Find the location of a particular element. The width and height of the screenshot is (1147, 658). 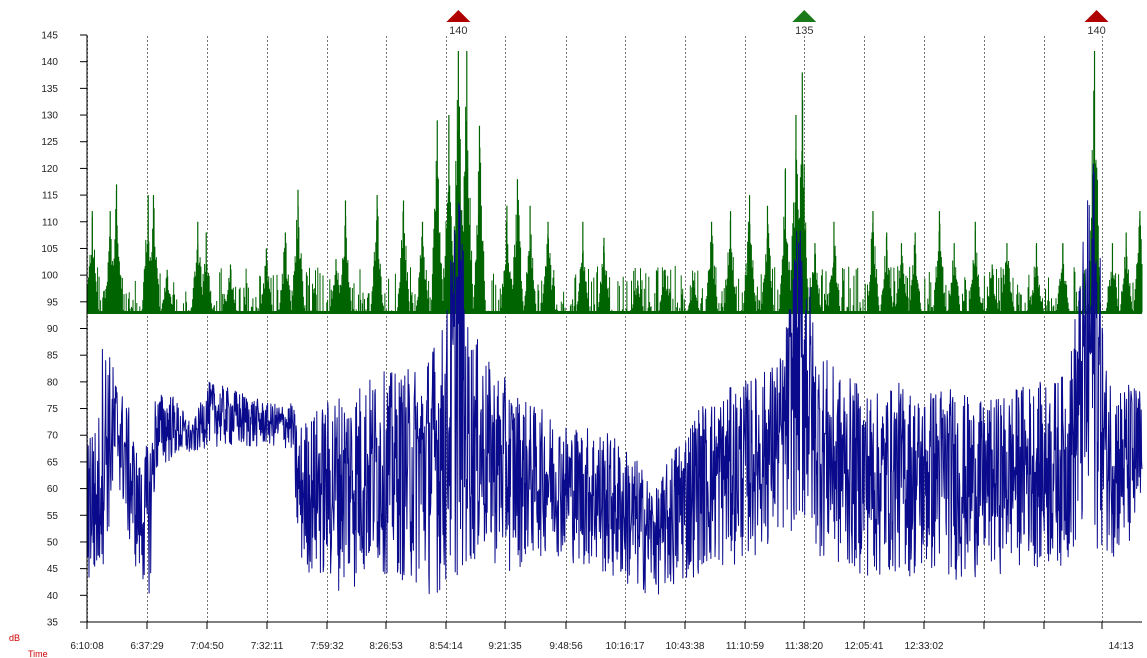

marker-label-1: 135 is located at coordinates (804, 31).